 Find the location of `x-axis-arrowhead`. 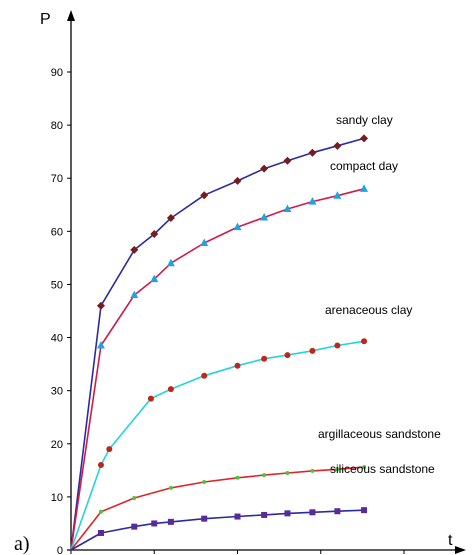

x-axis-arrowhead is located at coordinates (460, 550).